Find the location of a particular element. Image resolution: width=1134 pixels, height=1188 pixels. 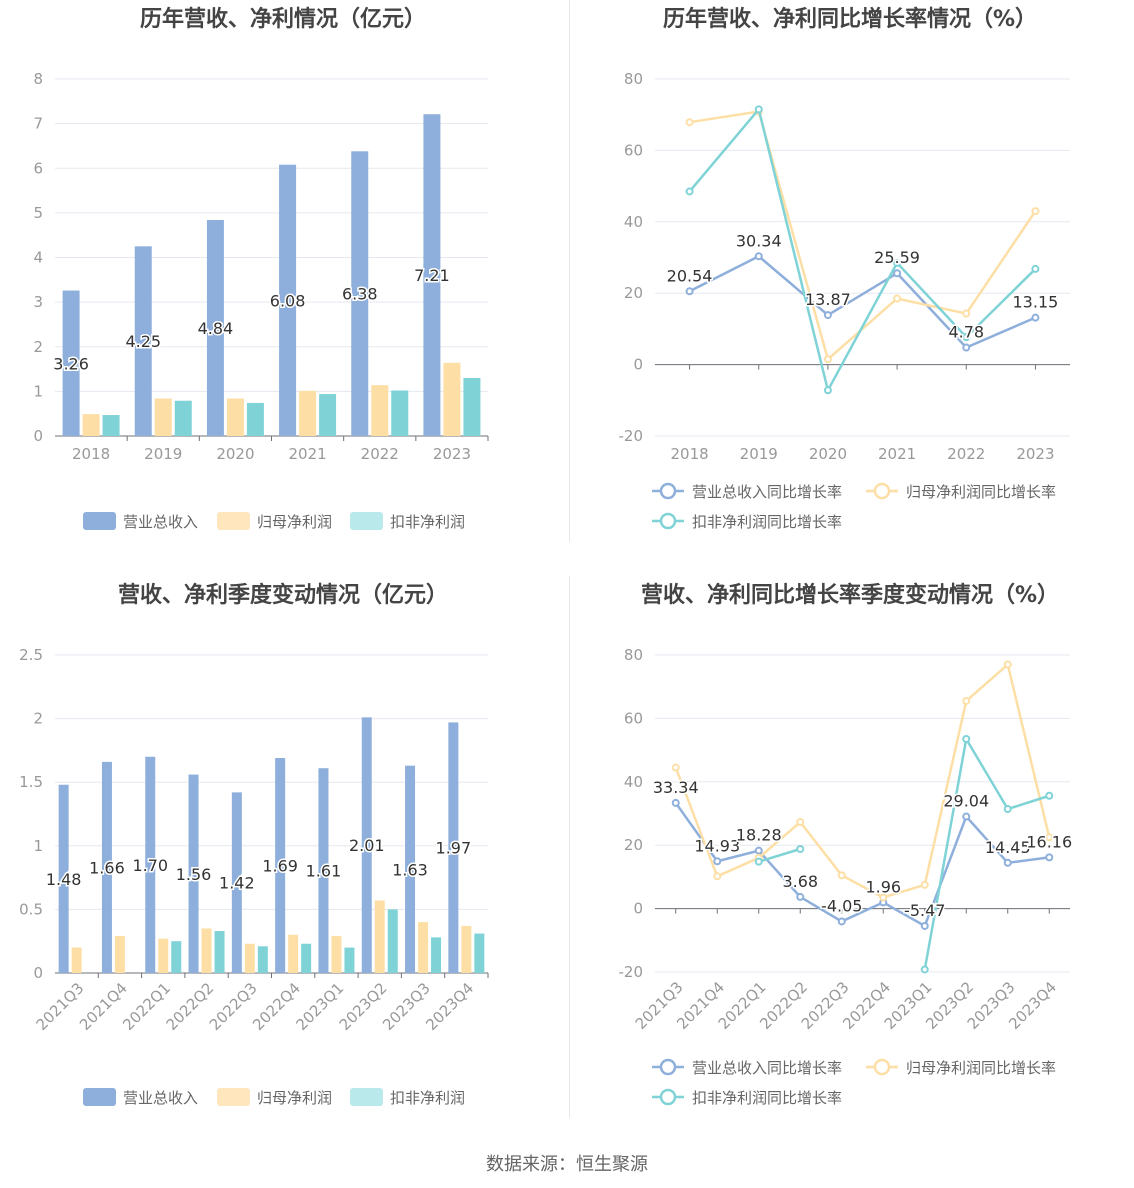

y-tick-label: 5 is located at coordinates (38, 213).